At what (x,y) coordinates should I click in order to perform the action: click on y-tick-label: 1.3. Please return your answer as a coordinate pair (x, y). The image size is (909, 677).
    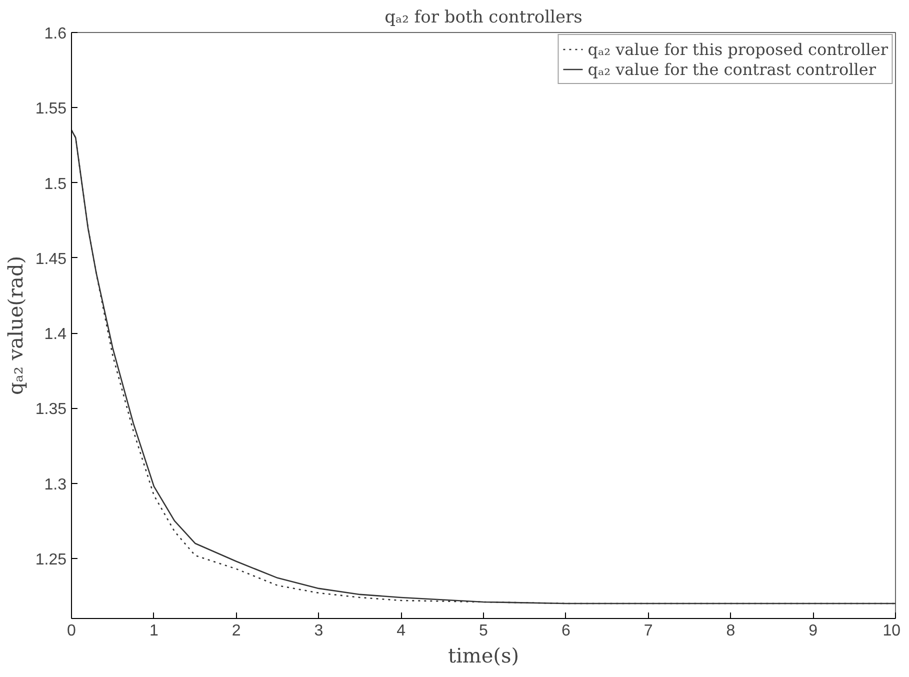
    Looking at the image, I should click on (55, 485).